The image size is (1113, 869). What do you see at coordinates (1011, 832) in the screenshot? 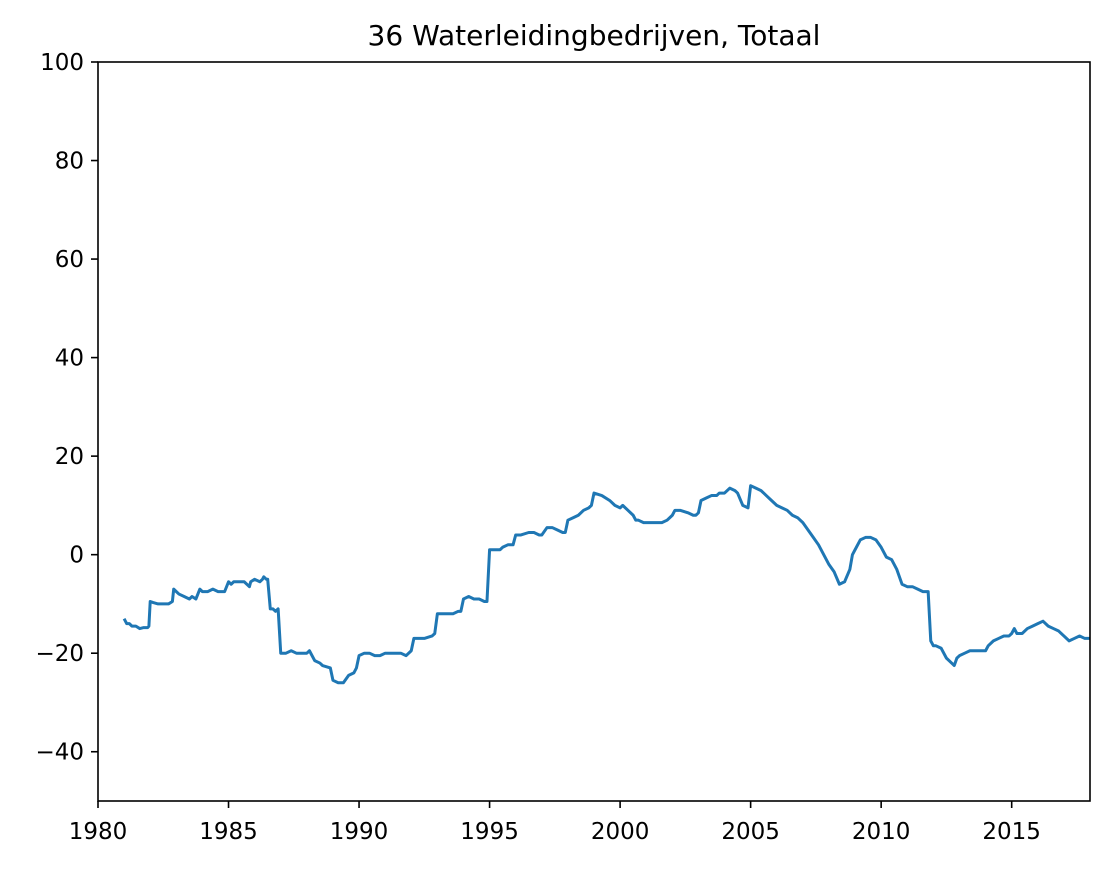
I see `x-tick-label: 2015` at bounding box center [1011, 832].